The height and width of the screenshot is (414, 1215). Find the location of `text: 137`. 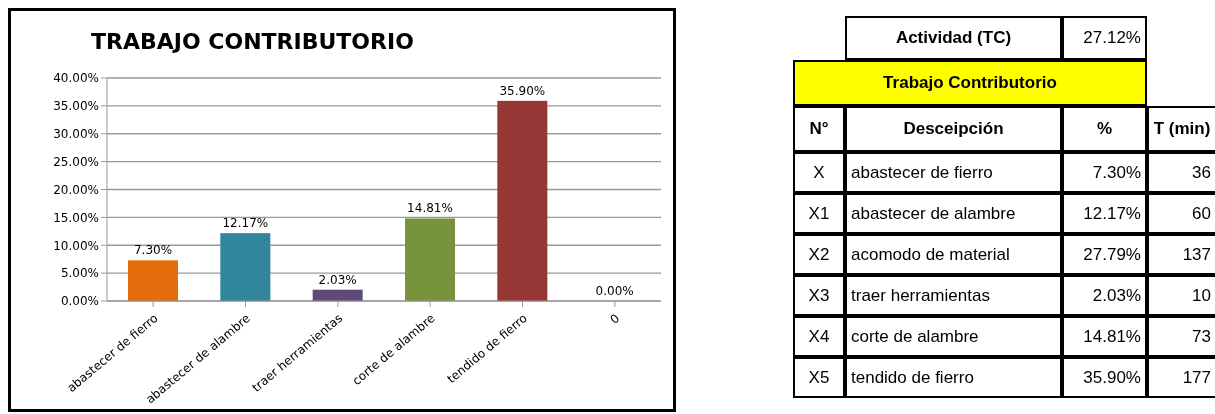

text: 137 is located at coordinates (1196, 254).